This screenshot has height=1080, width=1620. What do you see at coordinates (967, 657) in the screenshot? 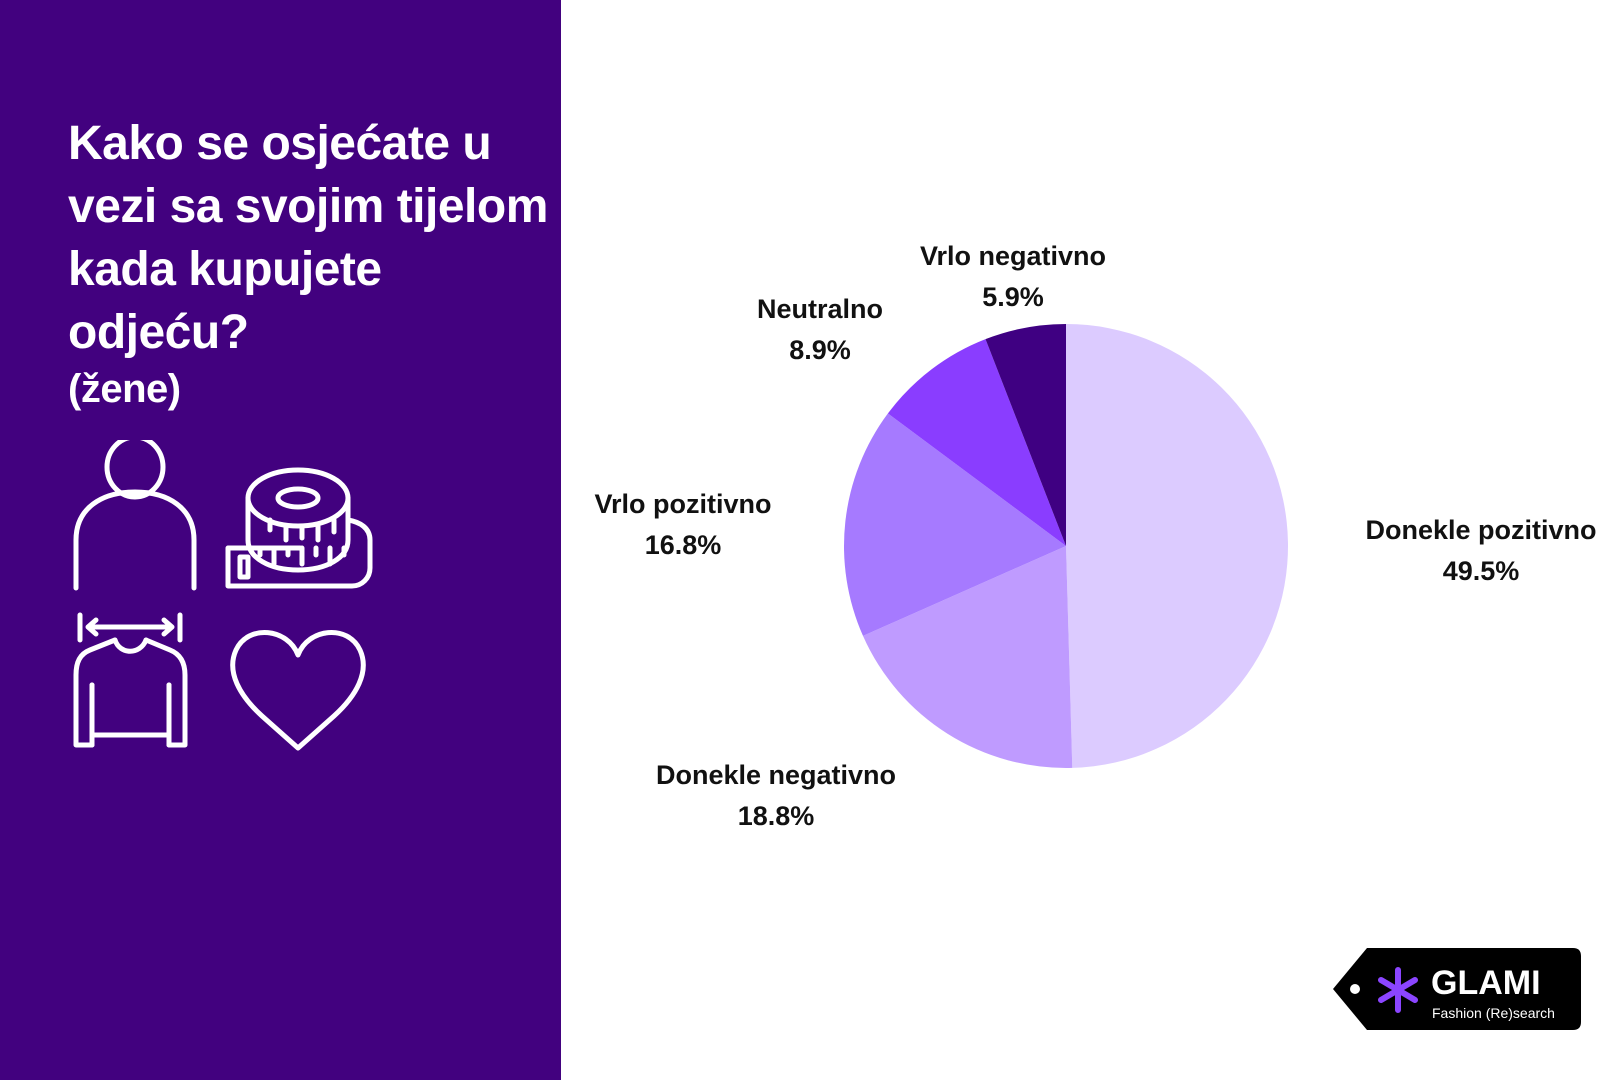
I see `pie-slice-donekle-negativno` at bounding box center [967, 657].